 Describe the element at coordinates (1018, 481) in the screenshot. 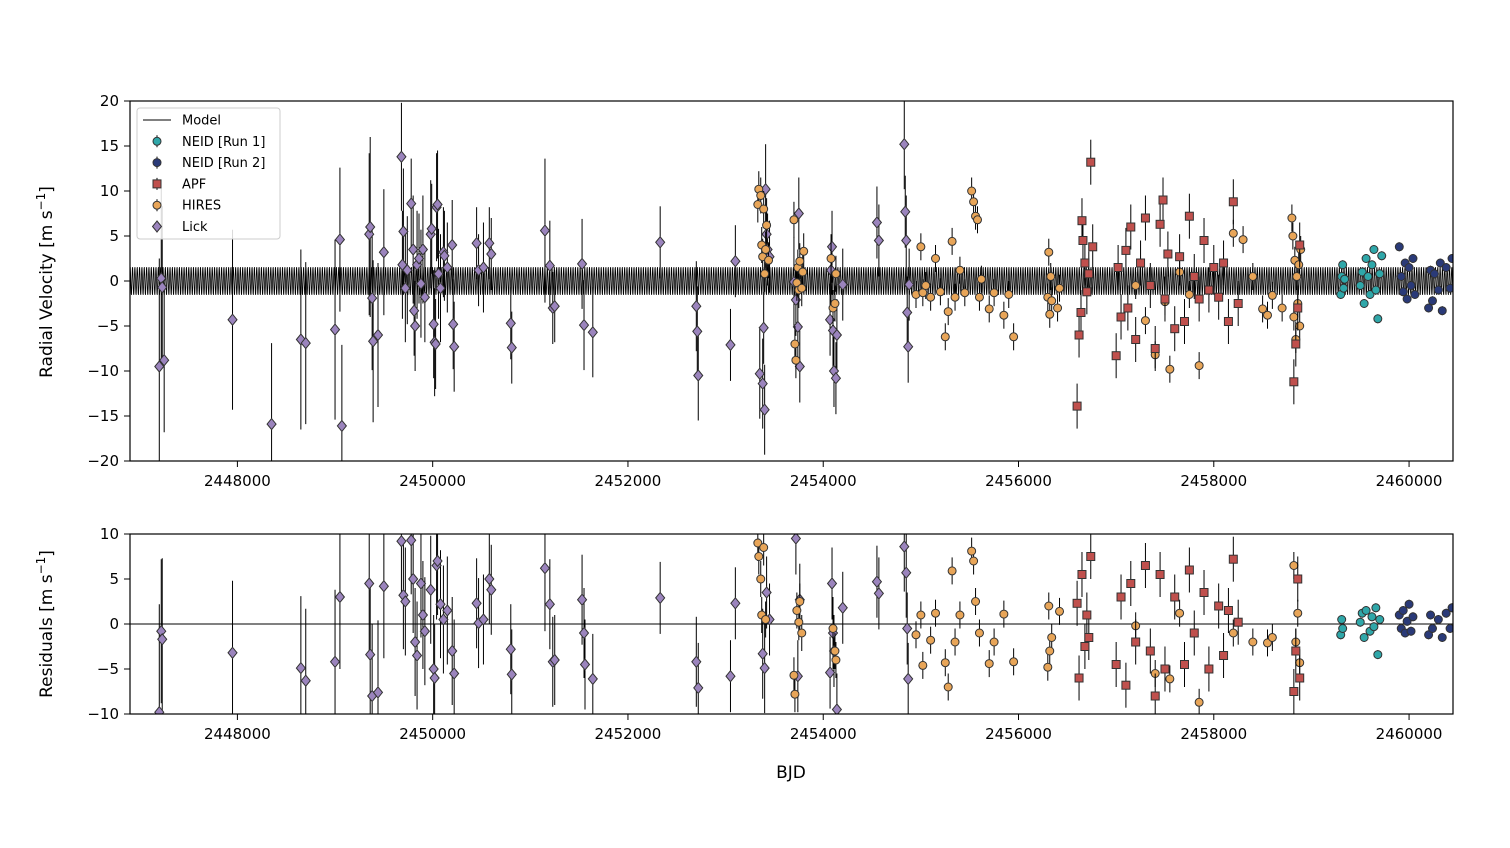

I see `x-tick-label: 2456000` at that location.